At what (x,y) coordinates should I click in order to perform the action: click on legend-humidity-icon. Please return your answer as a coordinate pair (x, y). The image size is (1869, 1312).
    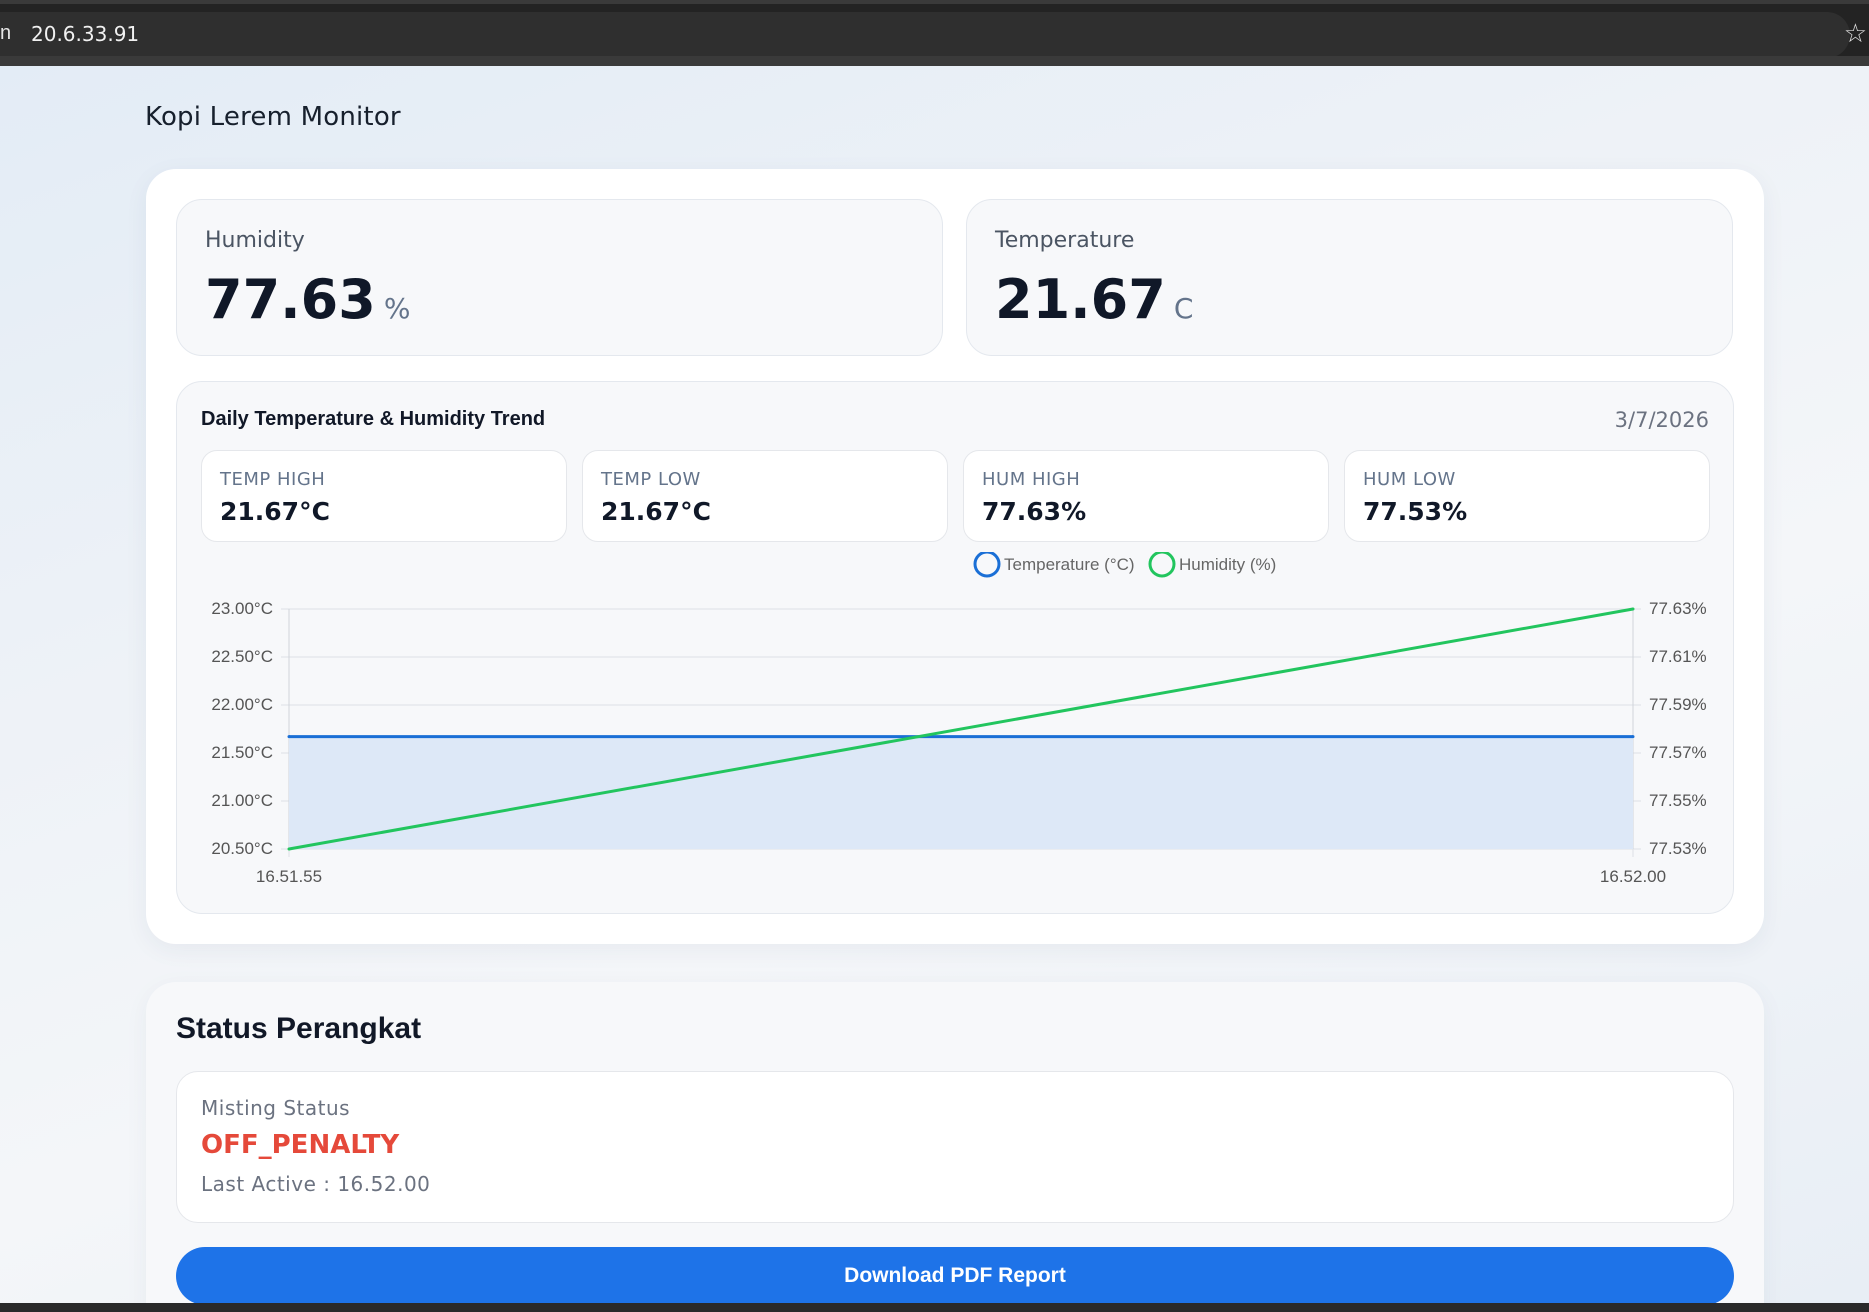
    Looking at the image, I should click on (1162, 565).